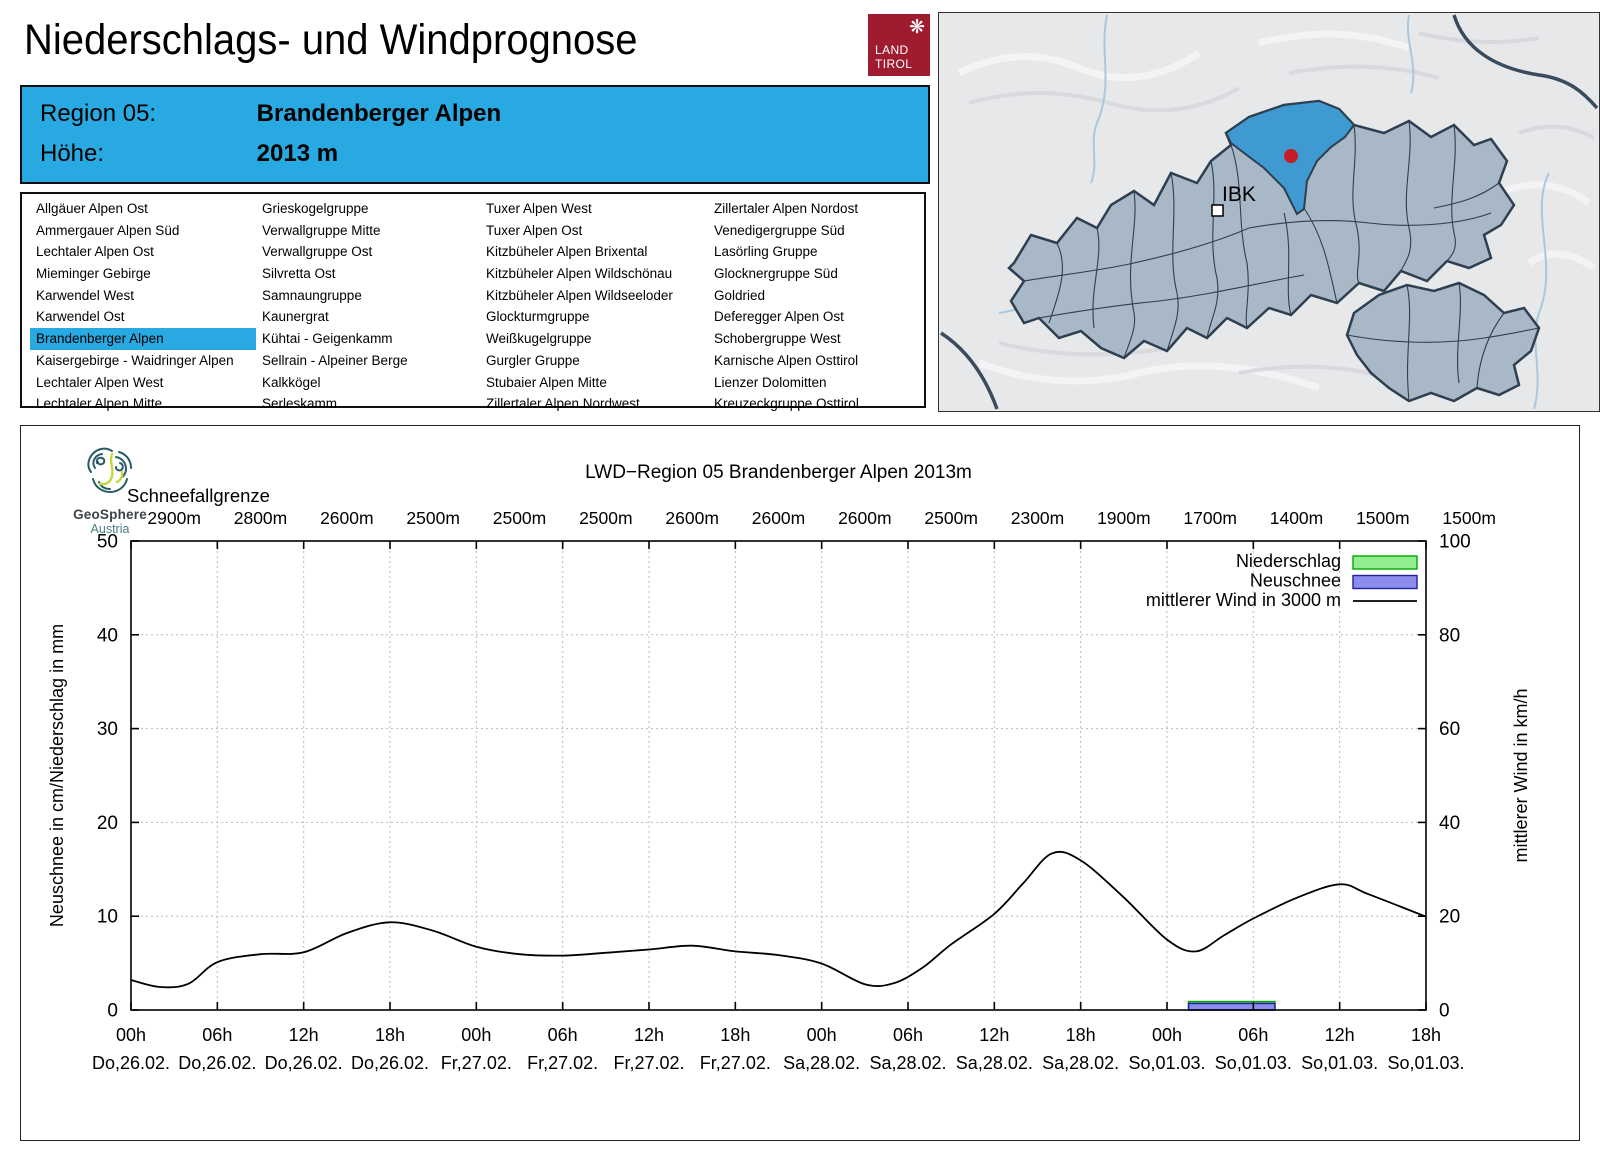  What do you see at coordinates (95, 252) in the screenshot?
I see `region-item: Lechtaler Alpen Ost` at bounding box center [95, 252].